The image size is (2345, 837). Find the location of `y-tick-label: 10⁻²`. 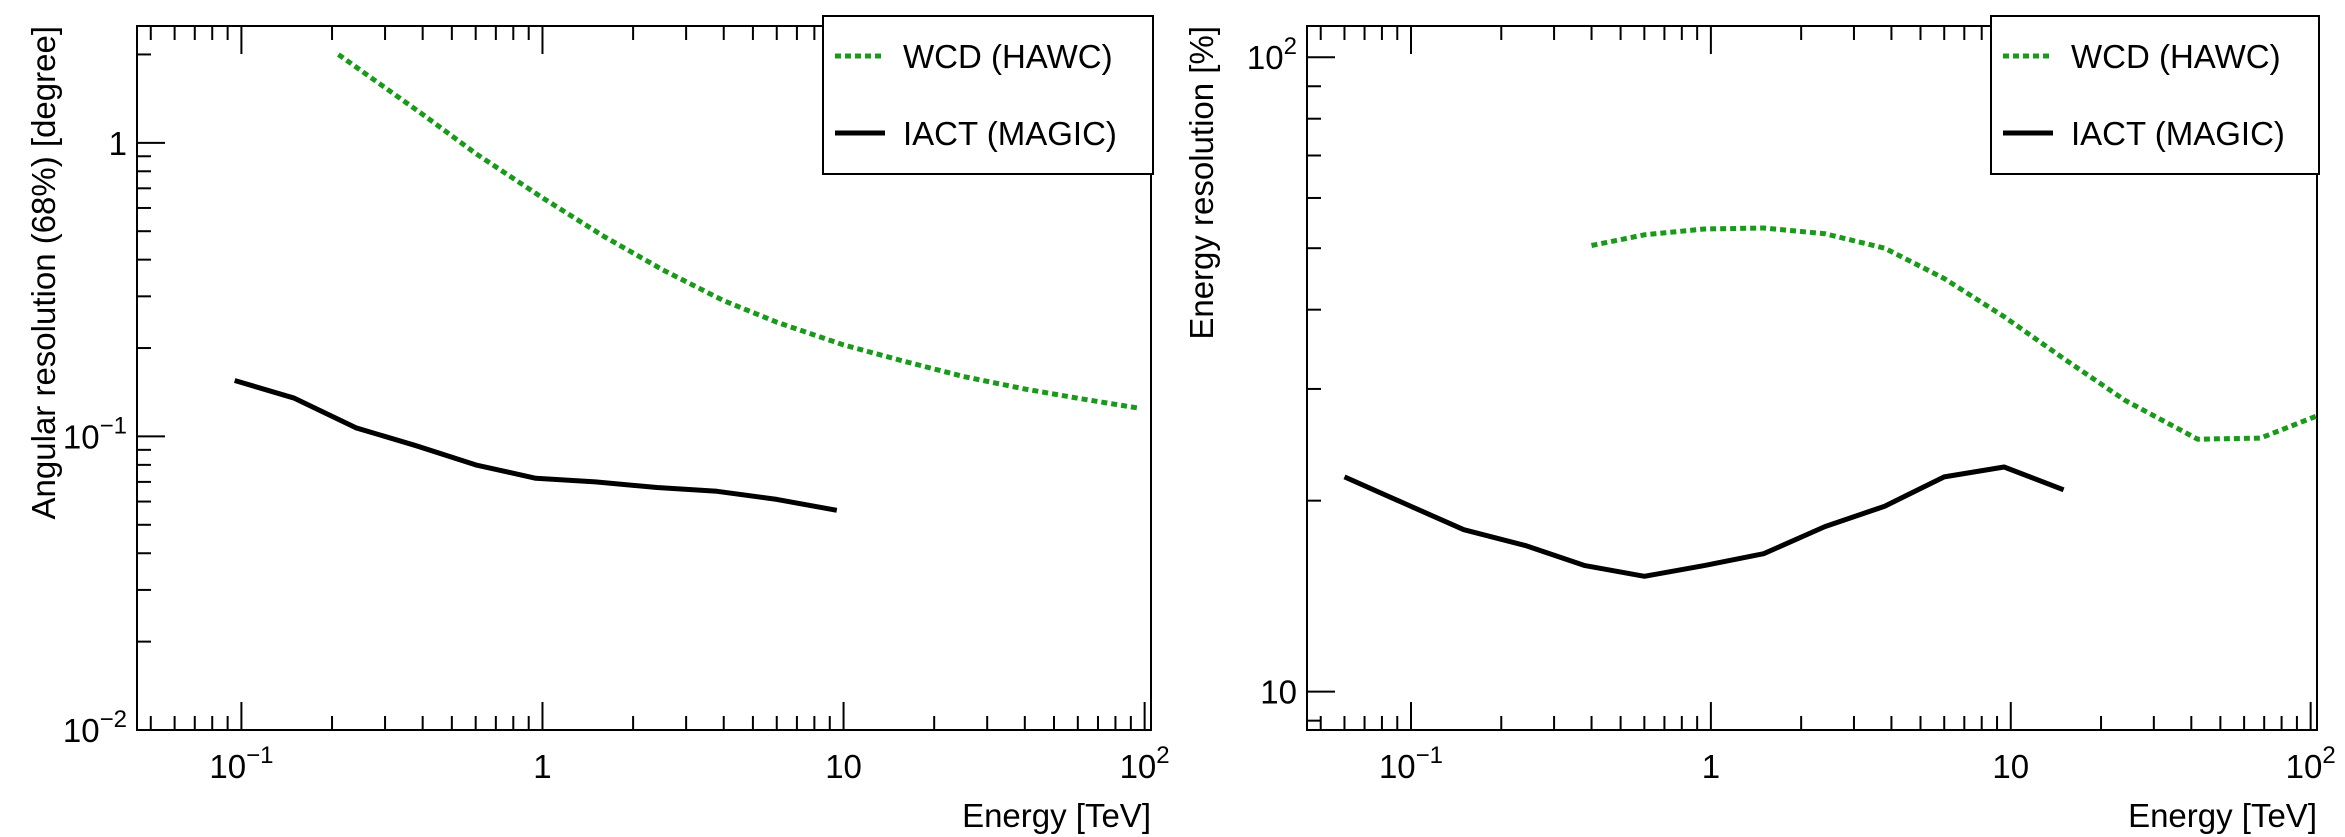

y-tick-label: 10⁻² is located at coordinates (95, 727).